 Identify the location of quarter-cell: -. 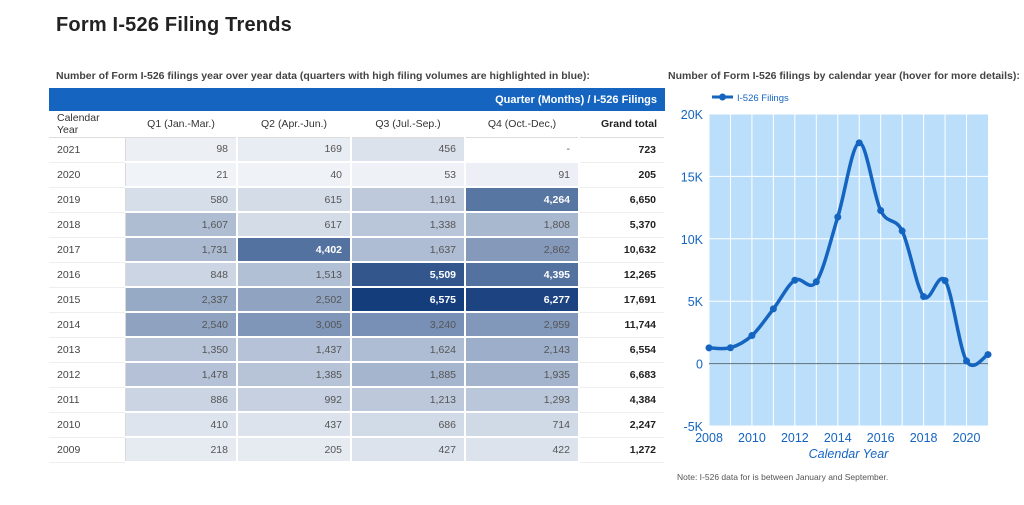
(522, 150).